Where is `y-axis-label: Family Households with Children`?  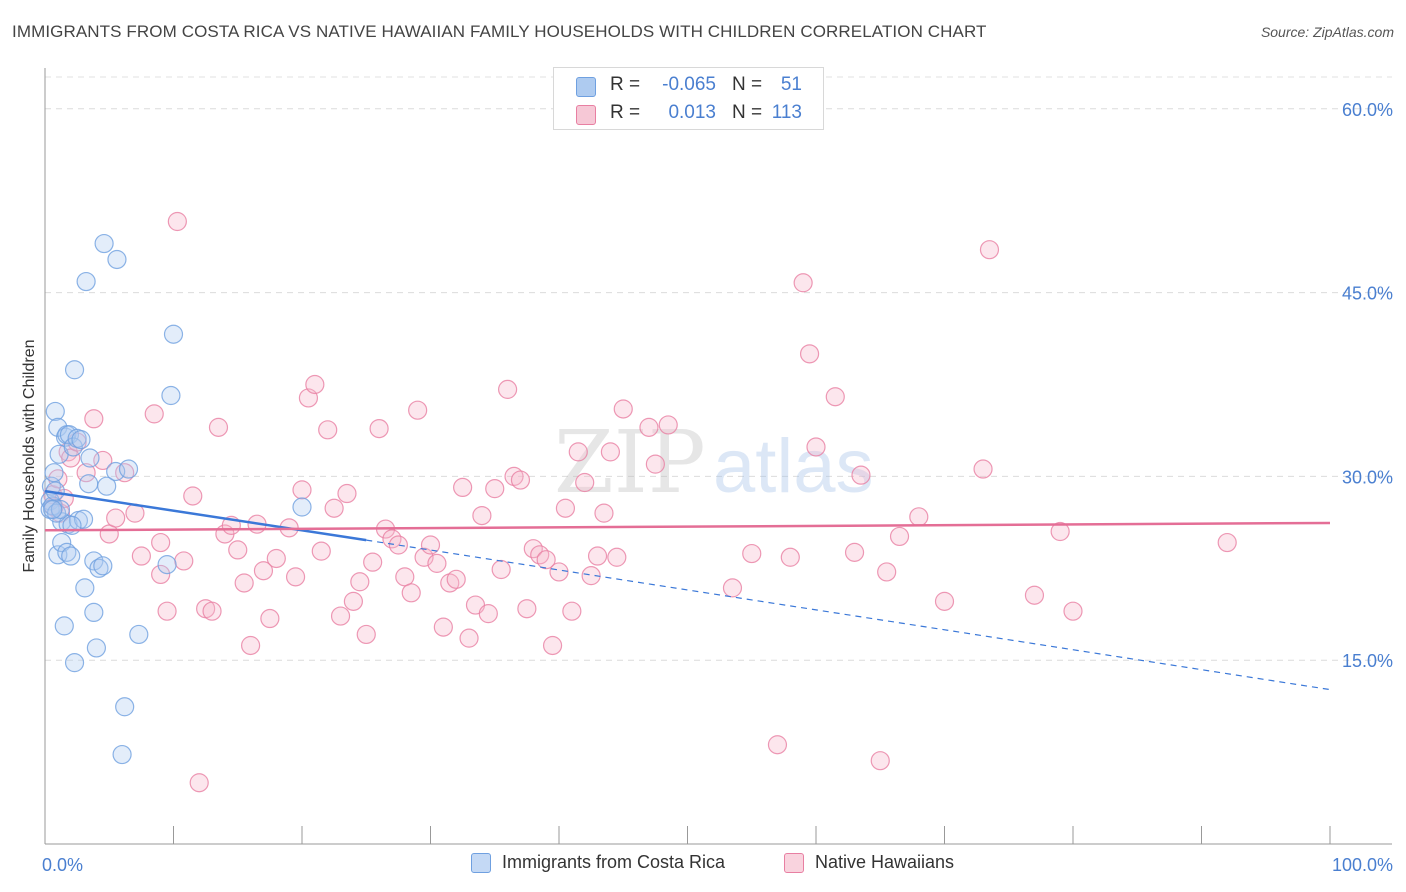 y-axis-label: Family Households with Children is located at coordinates (29, 456).